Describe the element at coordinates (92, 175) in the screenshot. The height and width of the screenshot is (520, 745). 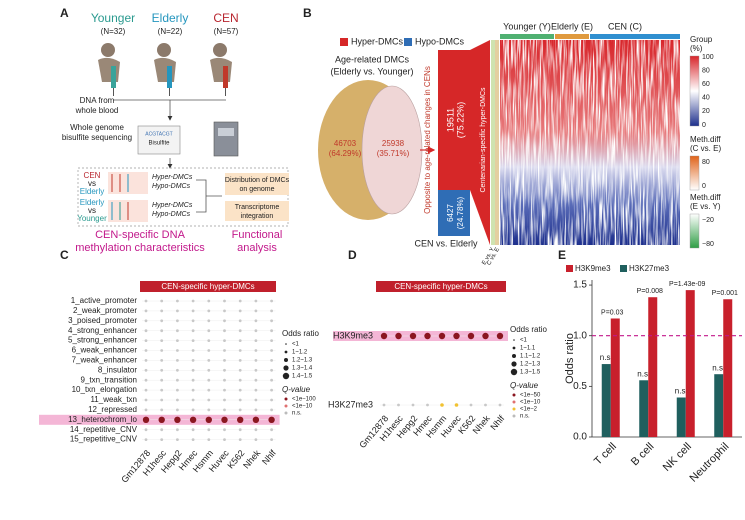
I see `comparison: CEN` at that location.